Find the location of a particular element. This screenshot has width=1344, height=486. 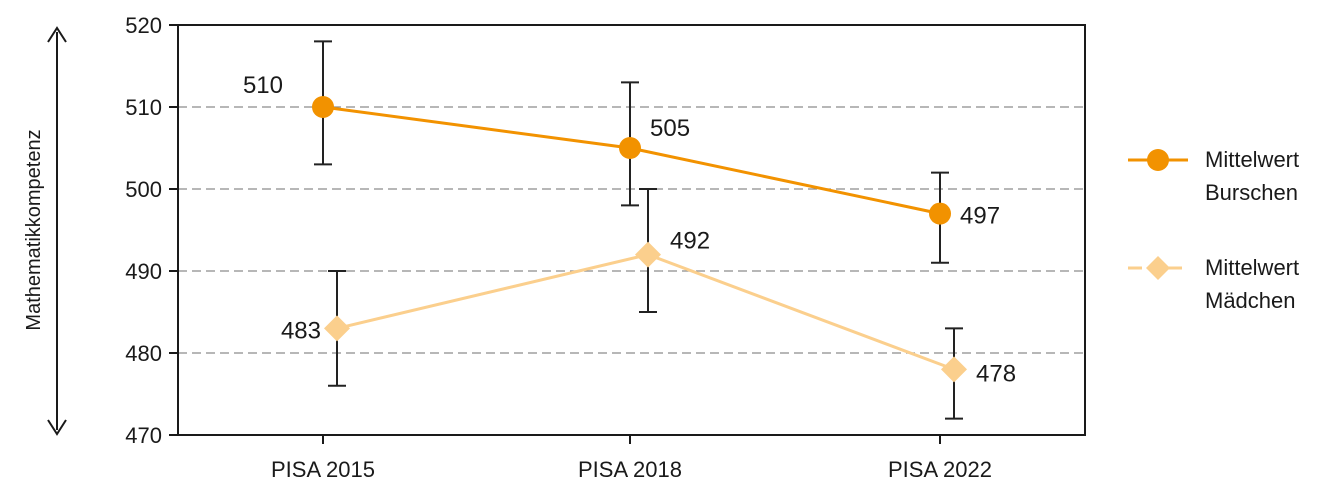

legend: Mittelwert Burschen Mittelwert Mädchen is located at coordinates (1213, 230).